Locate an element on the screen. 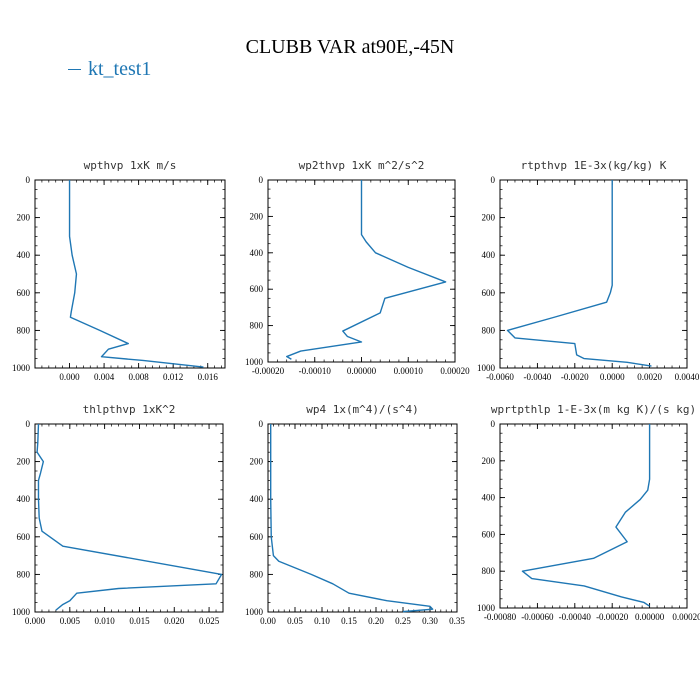 This screenshot has height=700, width=700. x-tick-label: -0.0060 is located at coordinates (500, 377).